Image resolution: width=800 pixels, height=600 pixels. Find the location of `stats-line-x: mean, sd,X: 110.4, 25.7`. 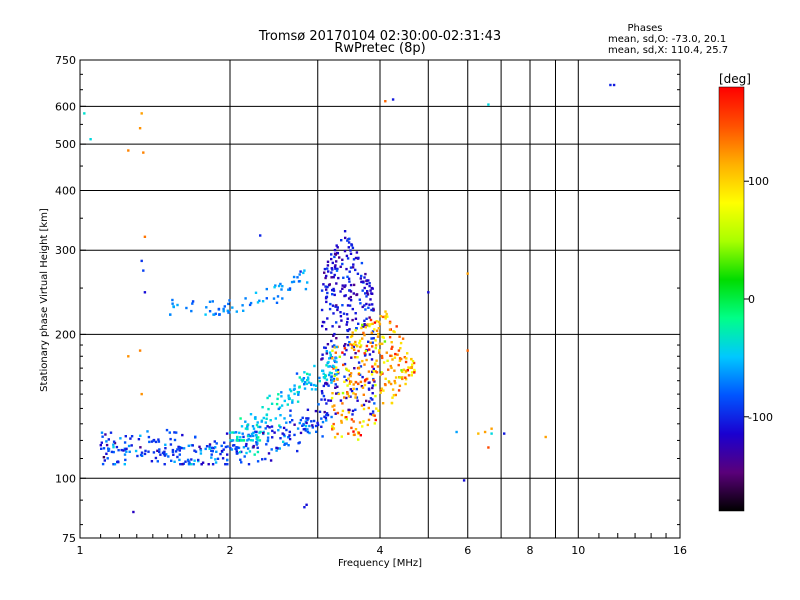

stats-line-x: mean, sd,X: 110.4, 25.7 is located at coordinates (668, 50).